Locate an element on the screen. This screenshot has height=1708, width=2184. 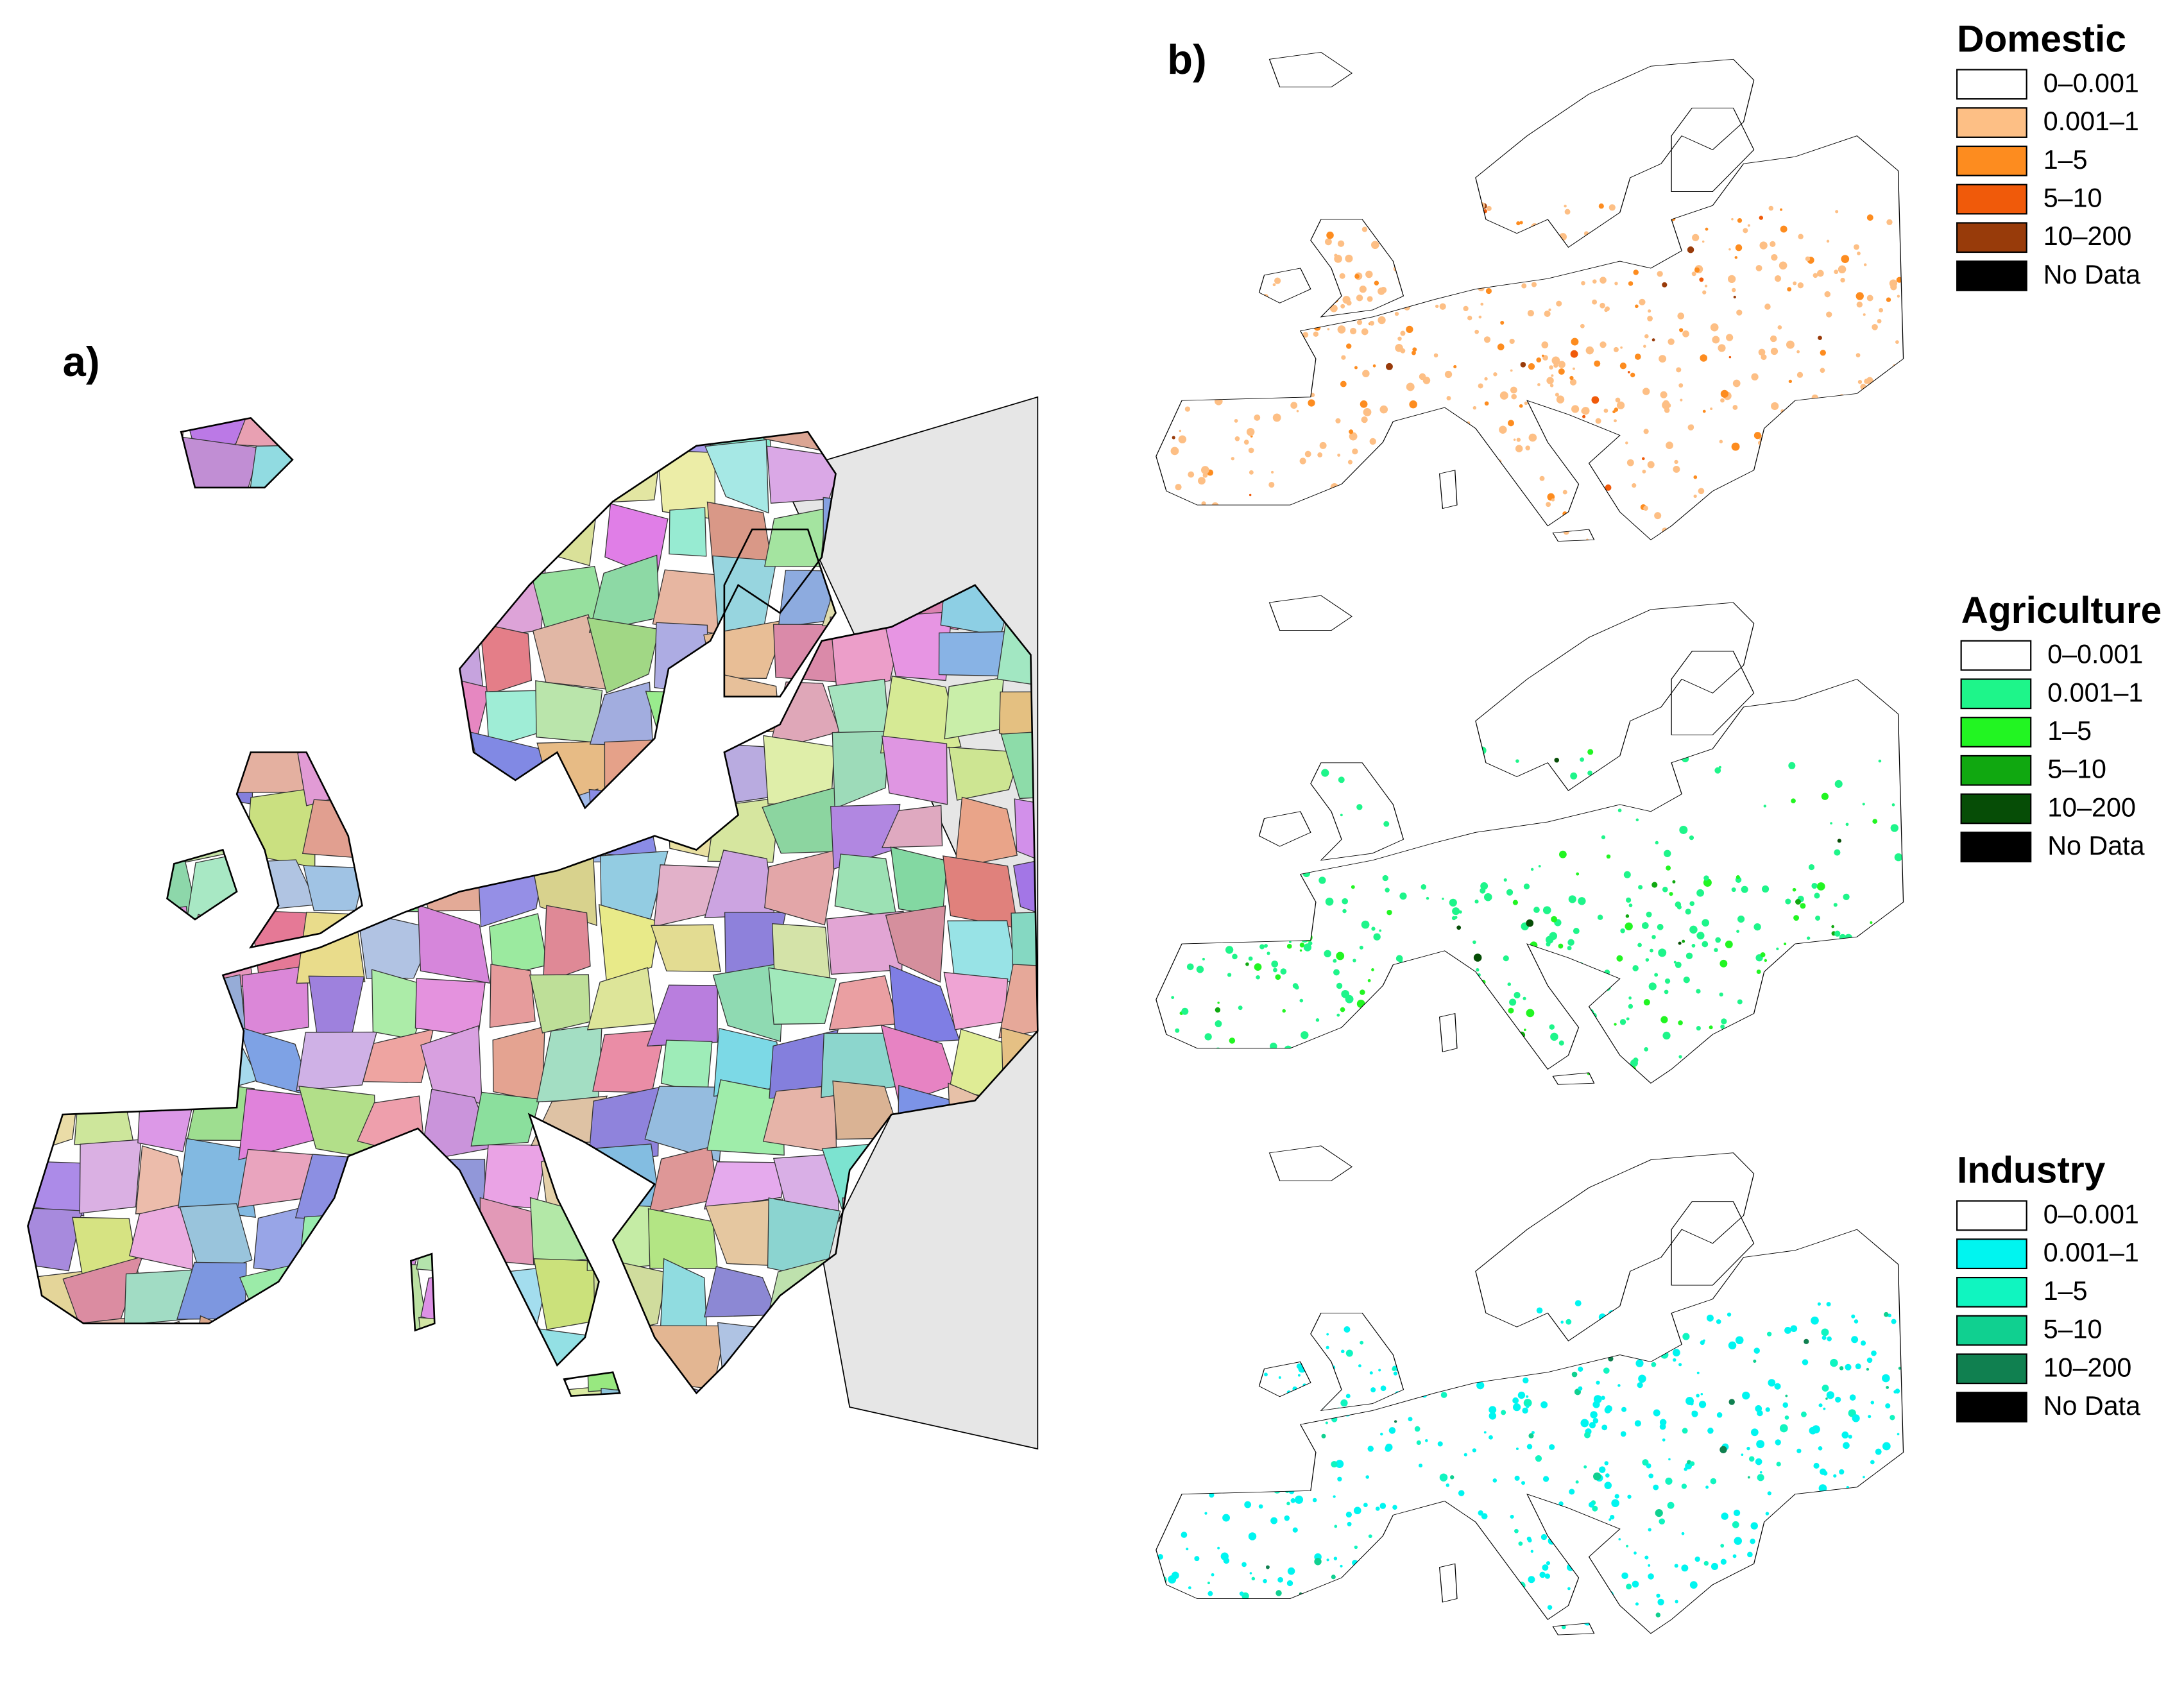
legend-label: 5–10 is located at coordinates (2073, 1329).